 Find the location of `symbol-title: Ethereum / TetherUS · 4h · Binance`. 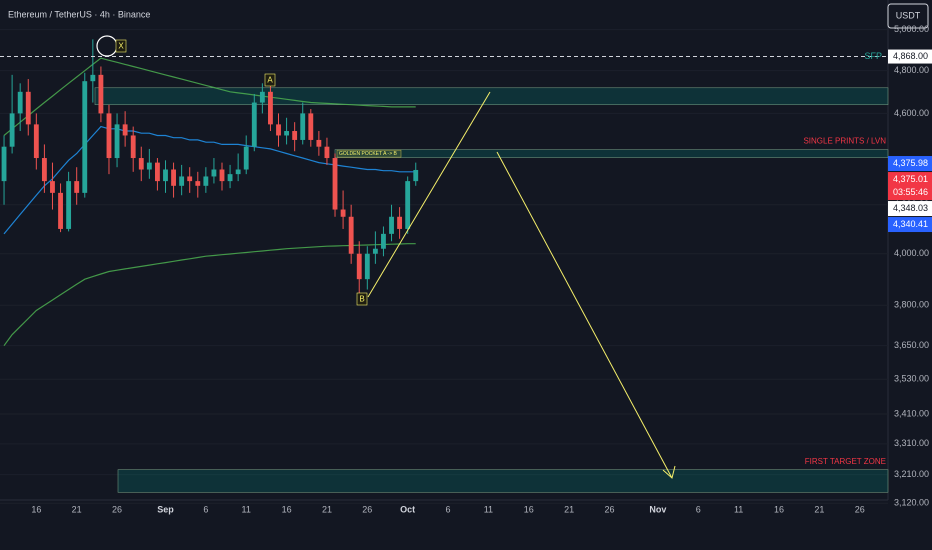

symbol-title: Ethereum / TetherUS · 4h · Binance is located at coordinates (79, 14).